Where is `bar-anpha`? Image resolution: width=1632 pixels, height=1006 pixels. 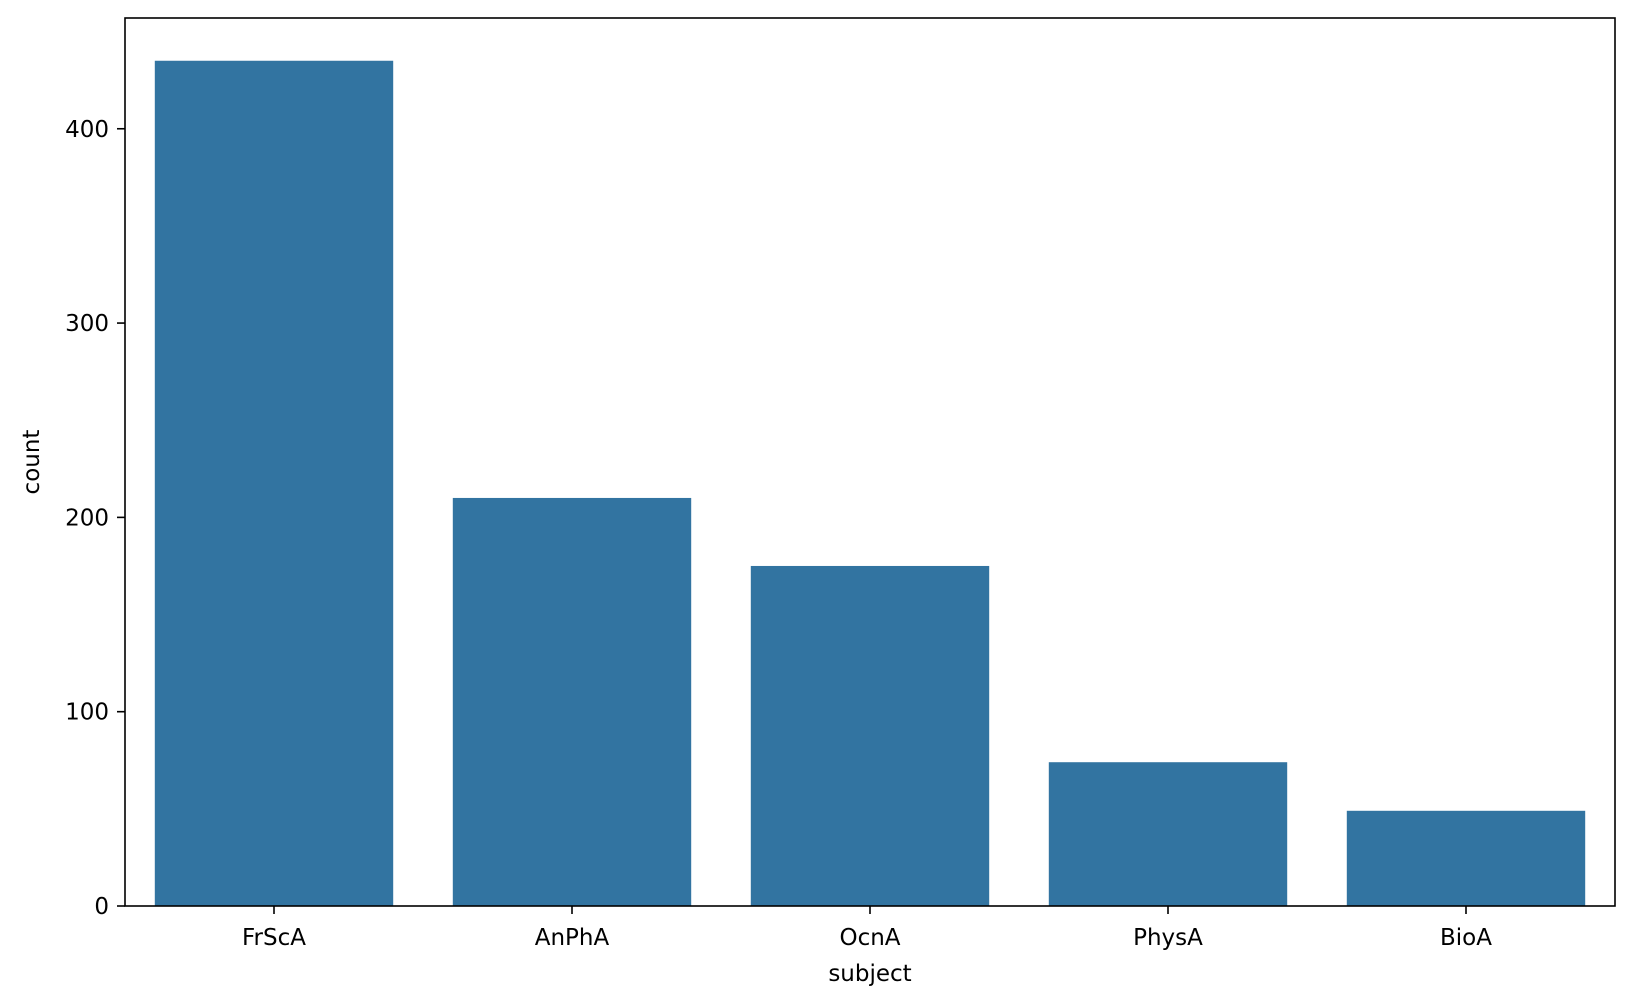
bar-anpha is located at coordinates (572, 701).